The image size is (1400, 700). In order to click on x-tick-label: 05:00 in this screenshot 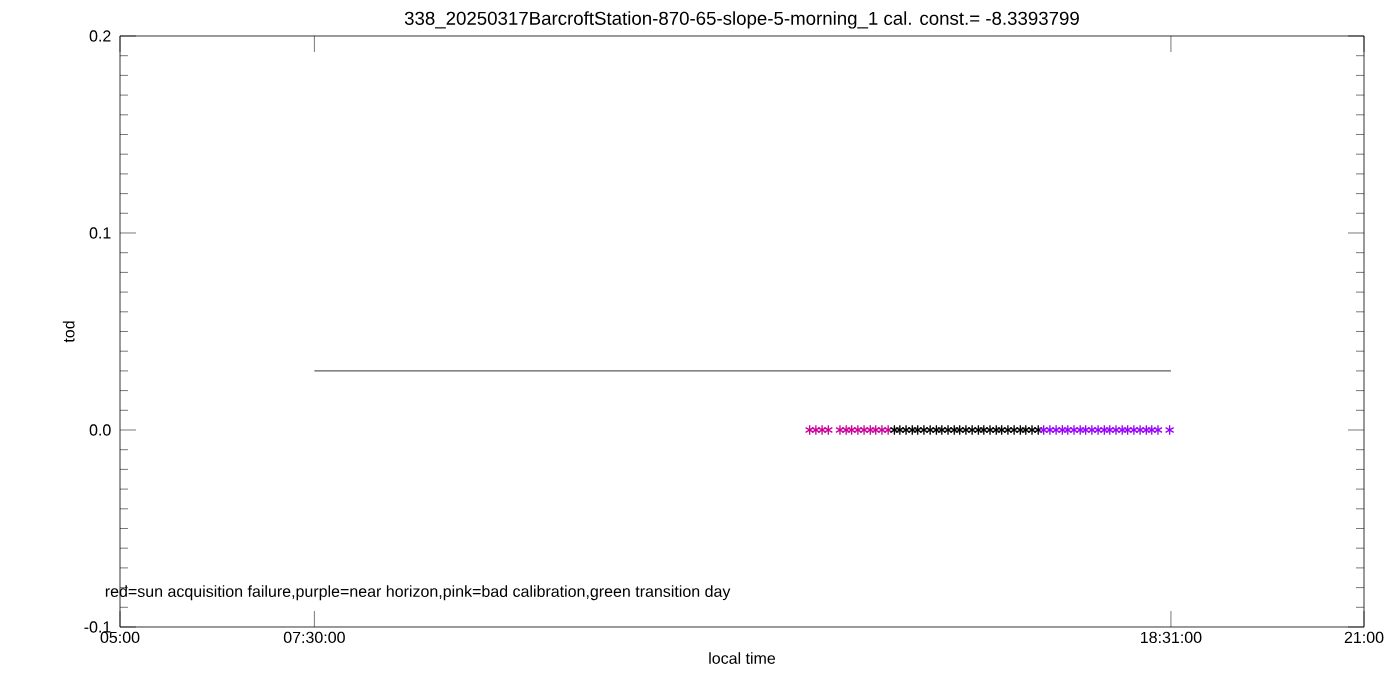, I will do `click(120, 637)`.